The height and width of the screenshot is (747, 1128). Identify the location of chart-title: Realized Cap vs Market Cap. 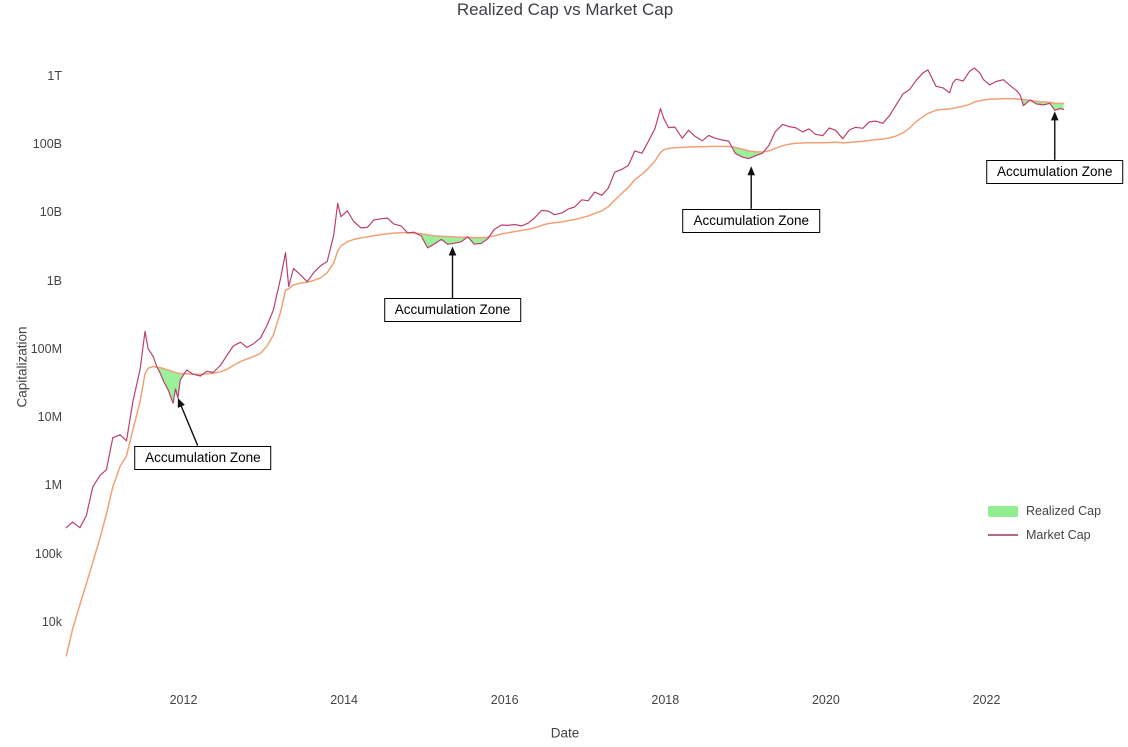
(565, 9).